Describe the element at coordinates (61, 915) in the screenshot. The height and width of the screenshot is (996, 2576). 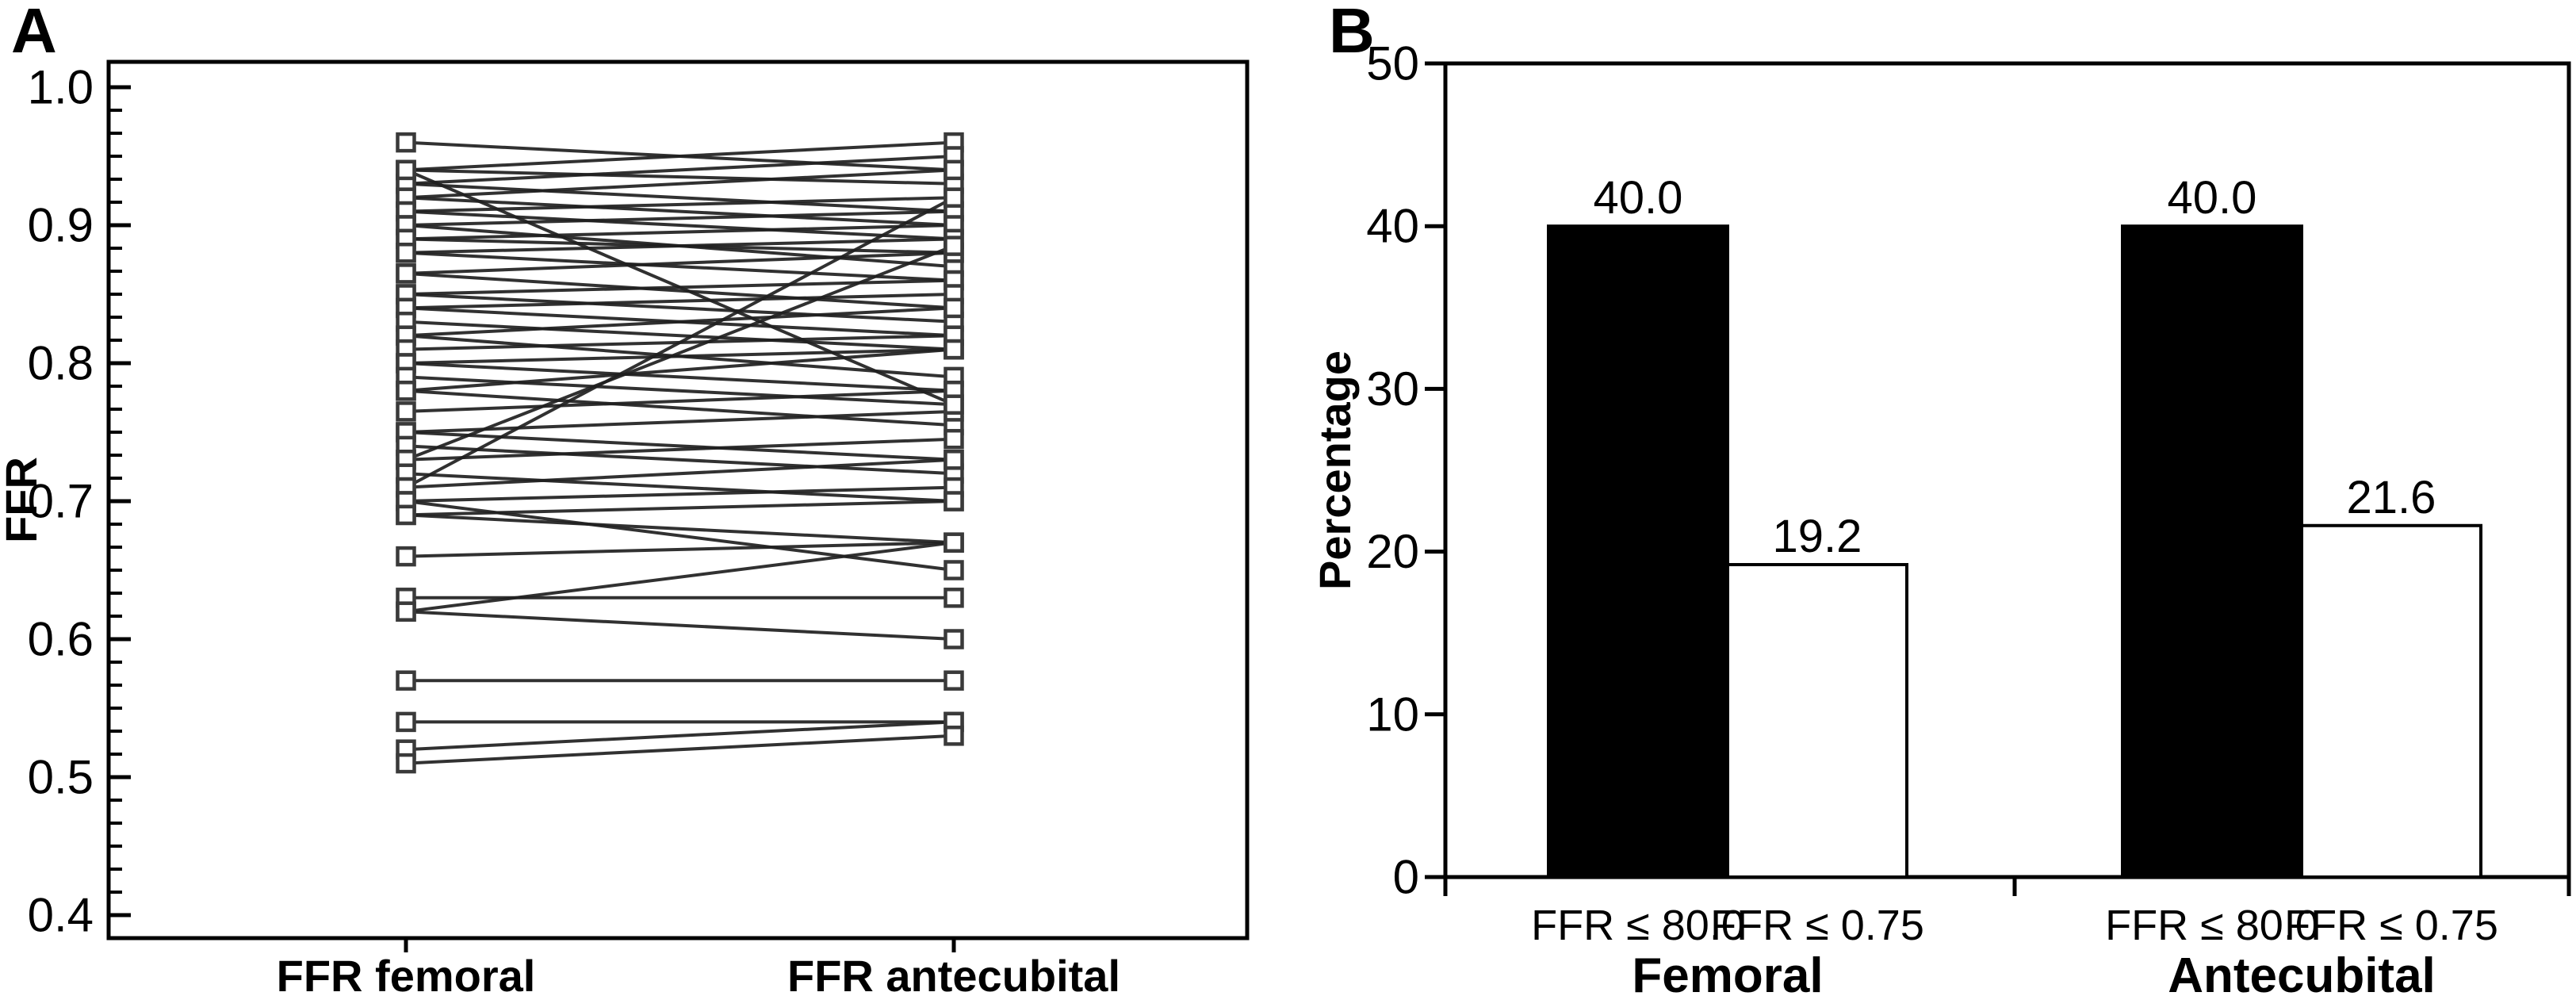
I see `y-tick-label: 0.4` at that location.